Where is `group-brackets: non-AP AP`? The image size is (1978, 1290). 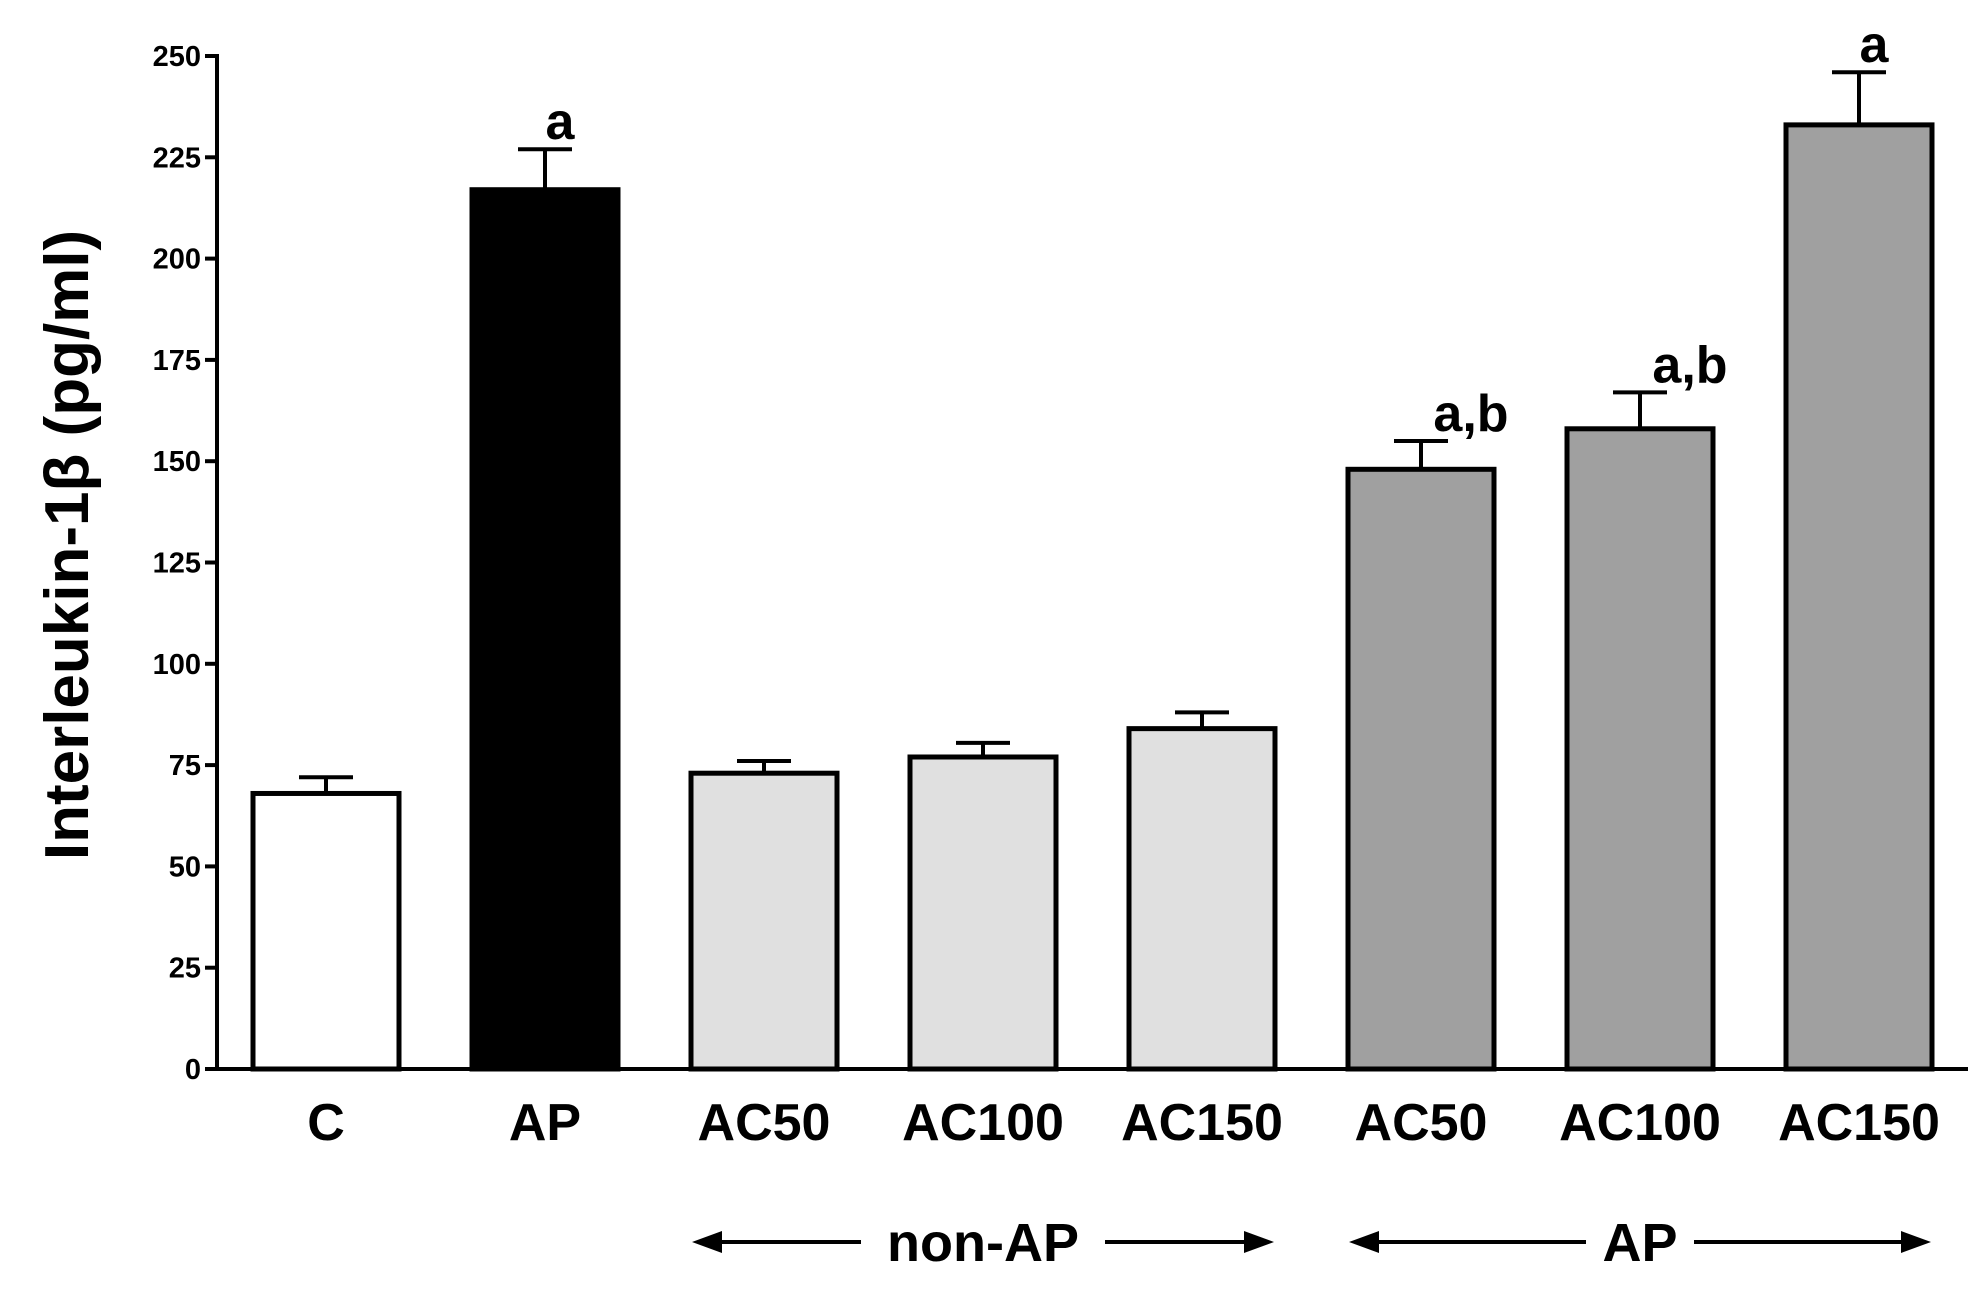
group-brackets: non-AP AP is located at coordinates (1311, 1243).